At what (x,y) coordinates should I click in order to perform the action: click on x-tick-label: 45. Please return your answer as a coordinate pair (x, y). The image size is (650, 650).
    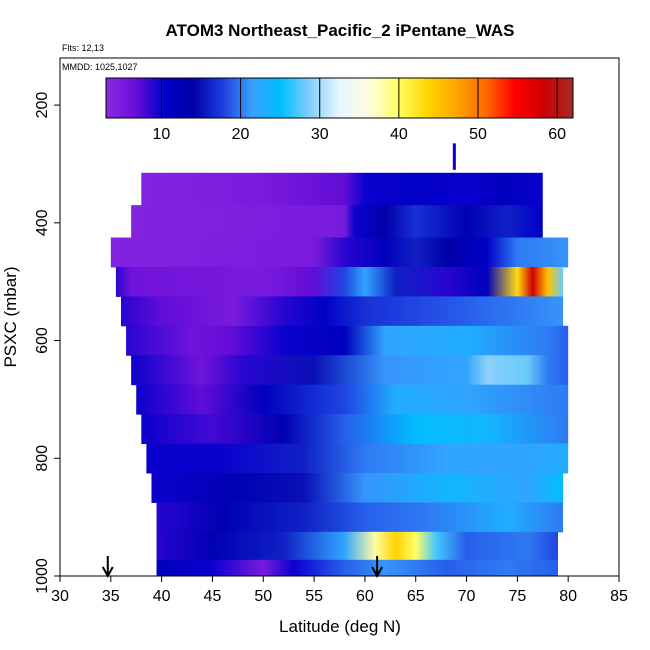
    Looking at the image, I should click on (213, 596).